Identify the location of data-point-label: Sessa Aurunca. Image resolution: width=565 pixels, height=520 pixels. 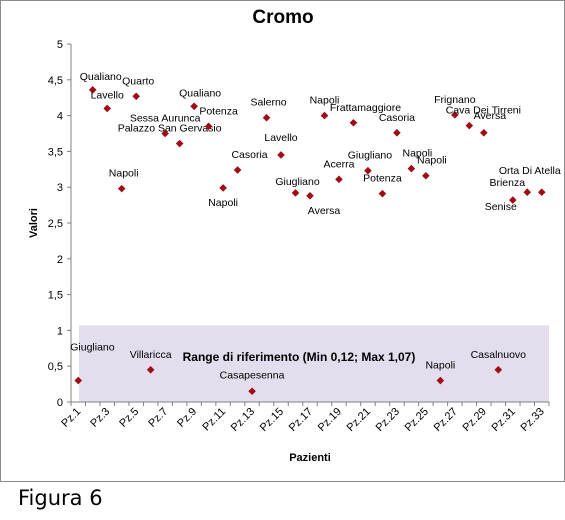
(165, 119).